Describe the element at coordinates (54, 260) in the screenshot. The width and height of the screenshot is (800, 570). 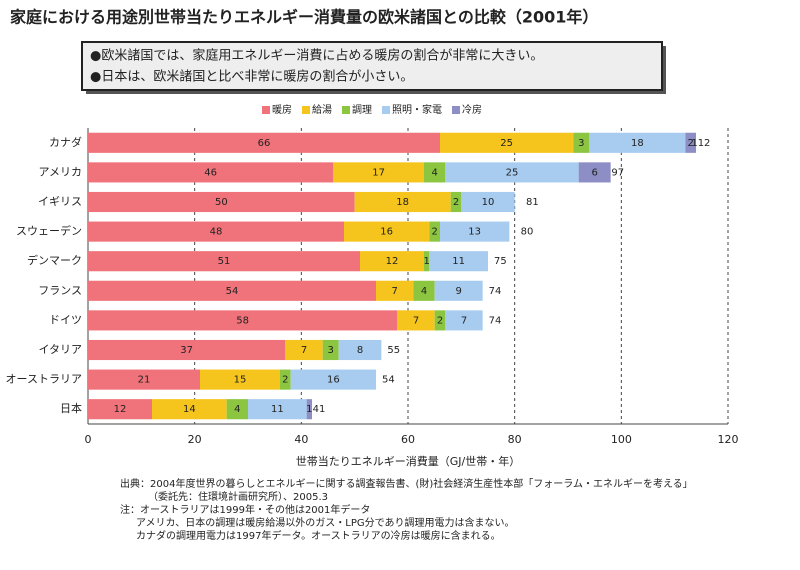
I see `y-tick-label: デンマーク` at that location.